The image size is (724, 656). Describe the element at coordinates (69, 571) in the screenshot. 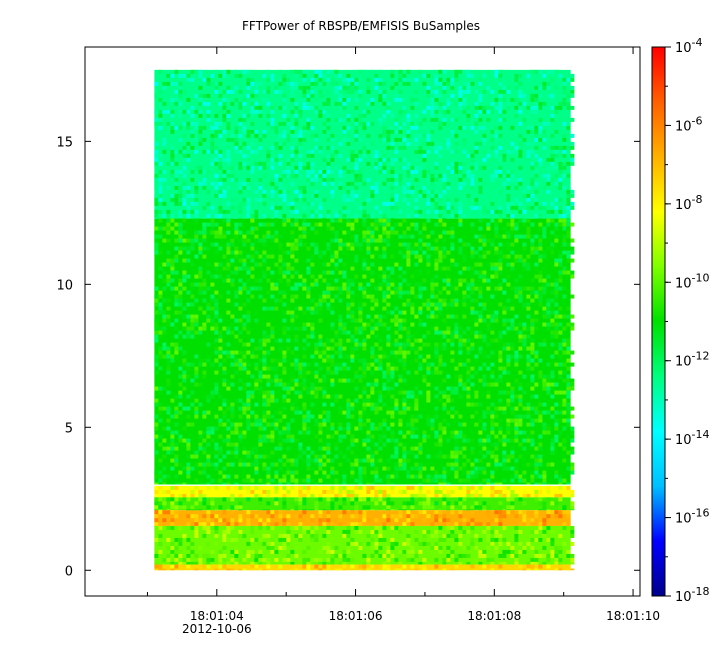

I see `y-tick-label: 0` at that location.